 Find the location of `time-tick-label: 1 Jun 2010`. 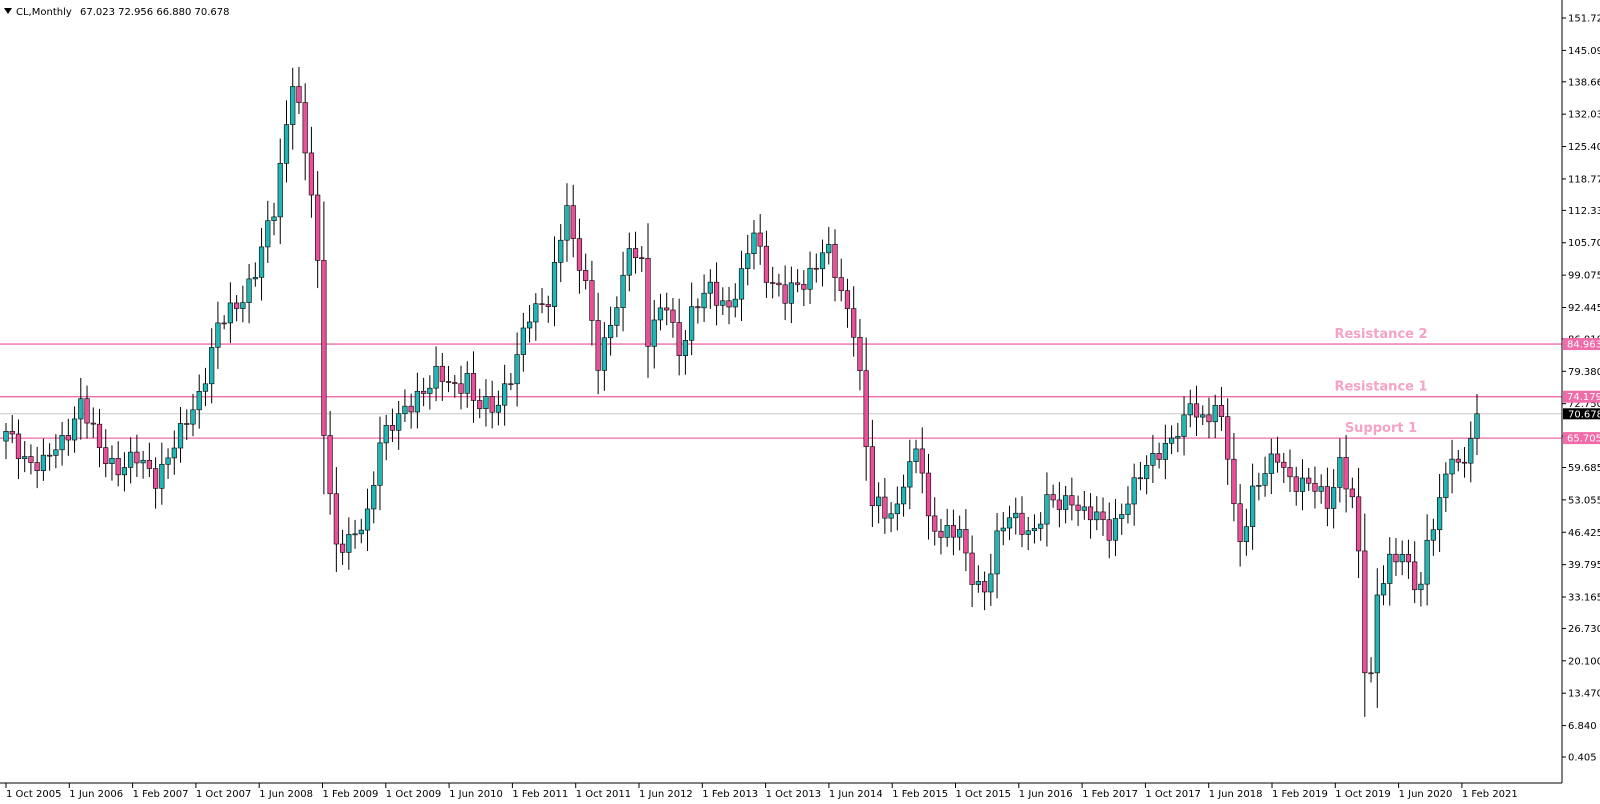

time-tick-label: 1 Jun 2010 is located at coordinates (476, 794).